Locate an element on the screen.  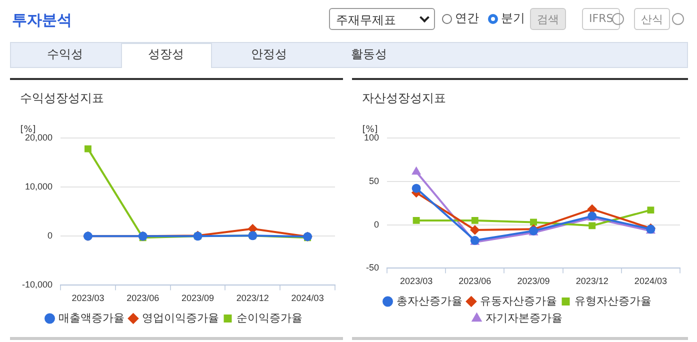
text: 연간 is located at coordinates (467, 18).